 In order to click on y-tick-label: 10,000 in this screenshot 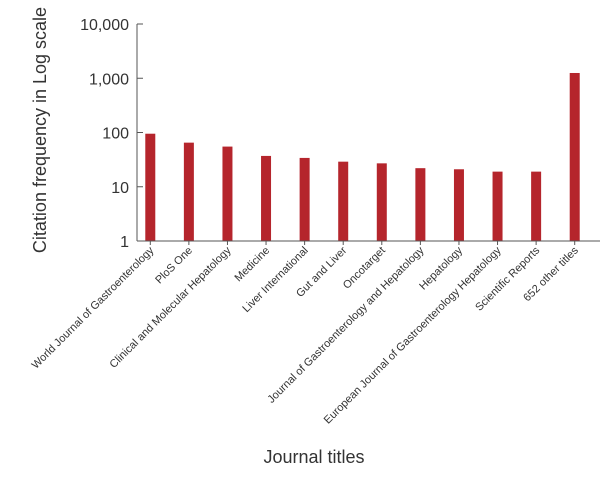, I will do `click(104, 25)`.